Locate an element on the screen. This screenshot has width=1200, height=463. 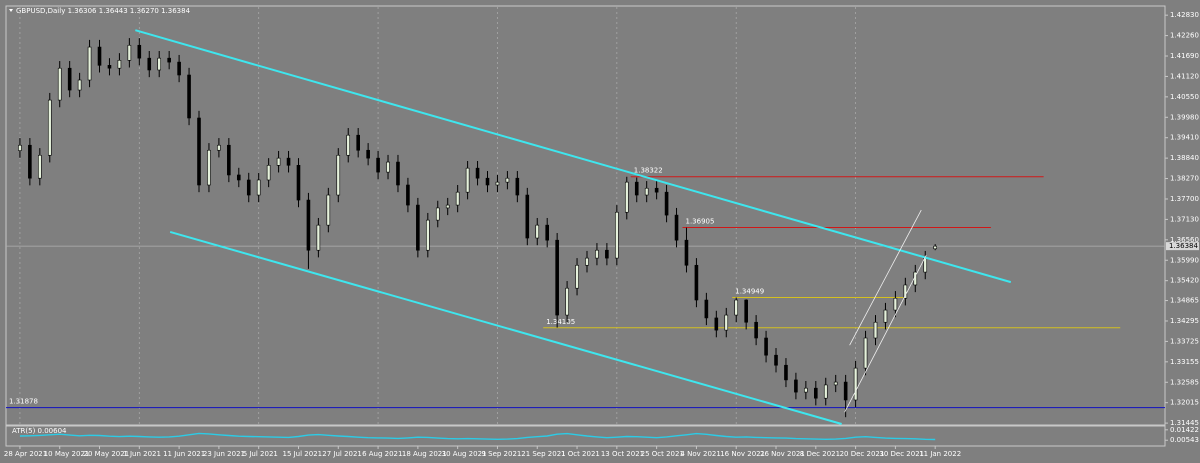
x-tick-label: 13 Oct 2021 is located at coordinates (622, 454).